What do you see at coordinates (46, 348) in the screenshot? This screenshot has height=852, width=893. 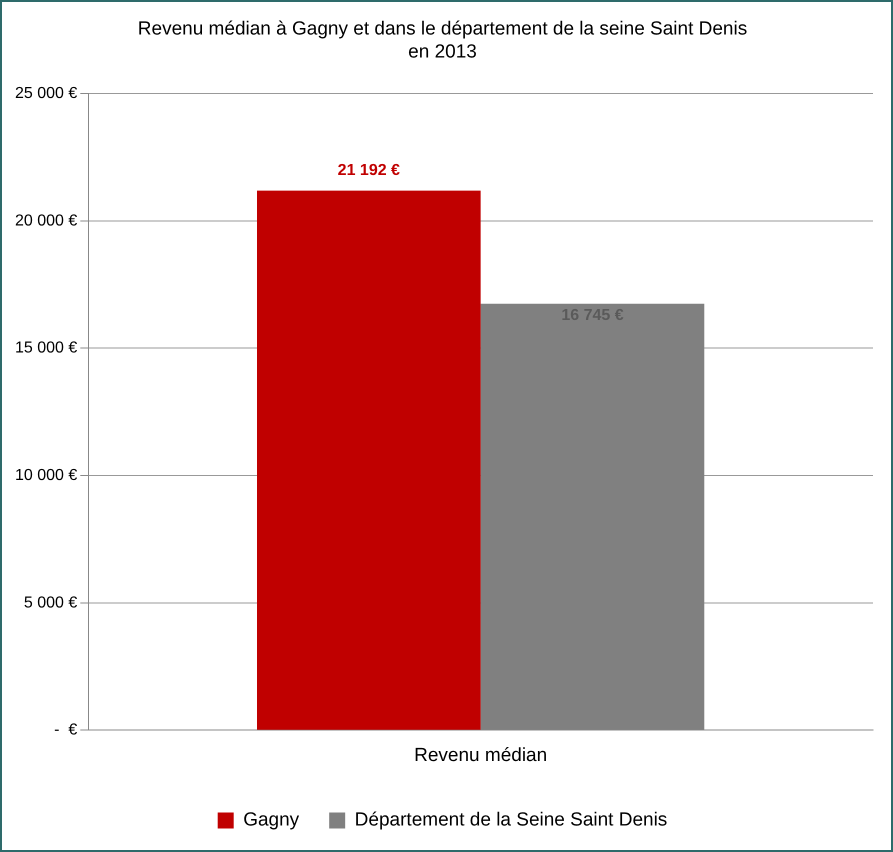 I see `y-tick-label: 15 000 €` at bounding box center [46, 348].